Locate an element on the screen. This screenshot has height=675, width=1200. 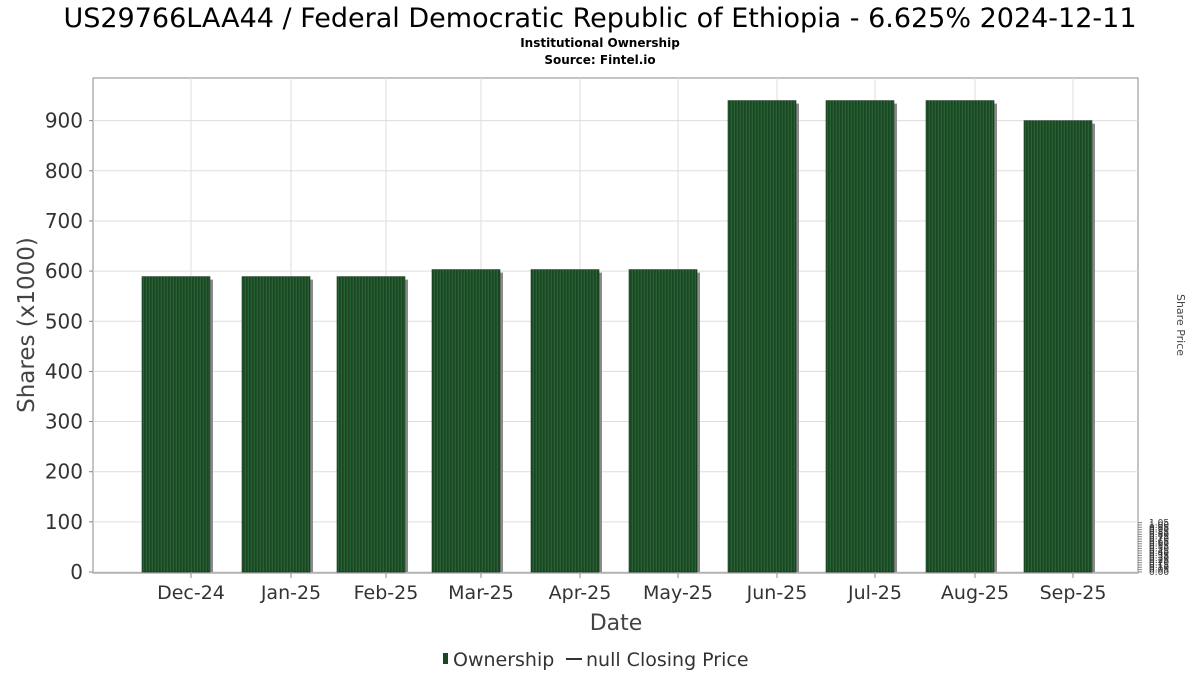
x-tick-label: Jul-25 is located at coordinates (874, 593).